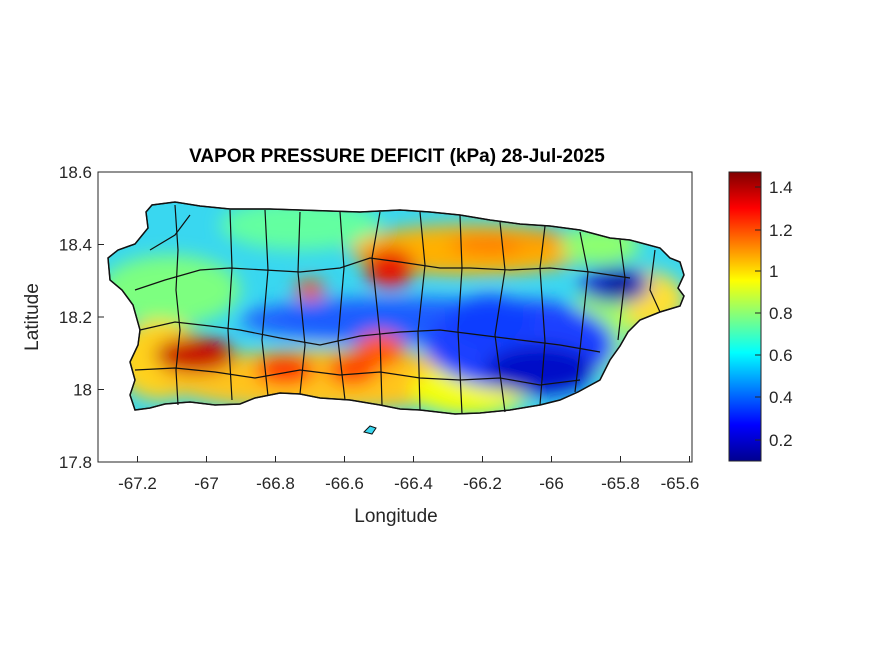  I want to click on colorbar-tick-label: 0.6, so click(781, 355).